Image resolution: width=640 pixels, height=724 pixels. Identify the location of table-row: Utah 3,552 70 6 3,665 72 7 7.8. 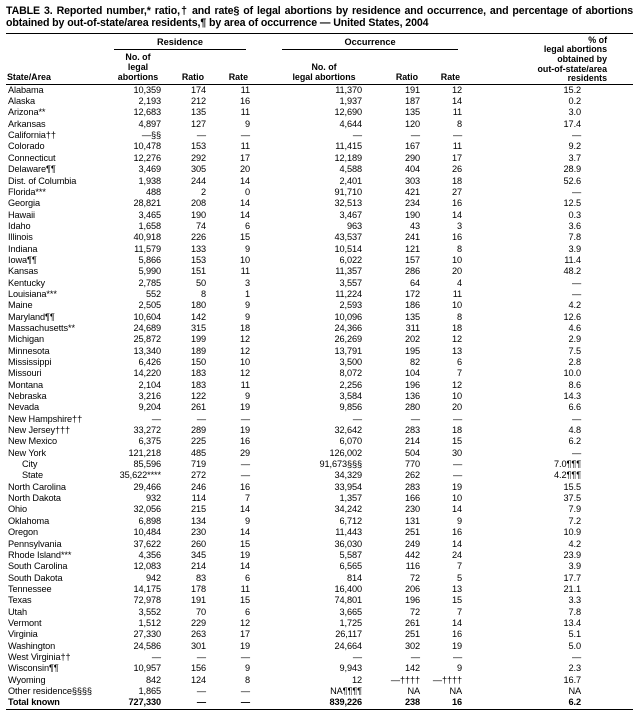
(319, 612).